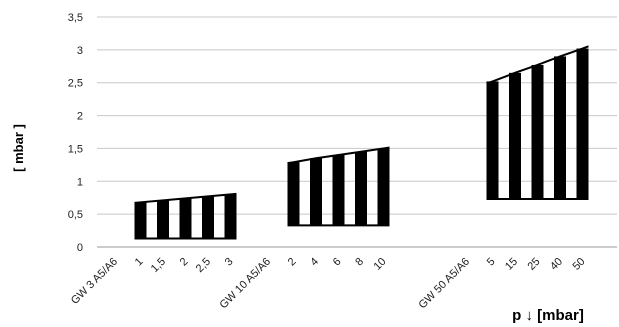 Image resolution: width=619 pixels, height=327 pixels. Describe the element at coordinates (229, 262) in the screenshot. I see `x-tick-label: 3` at that location.